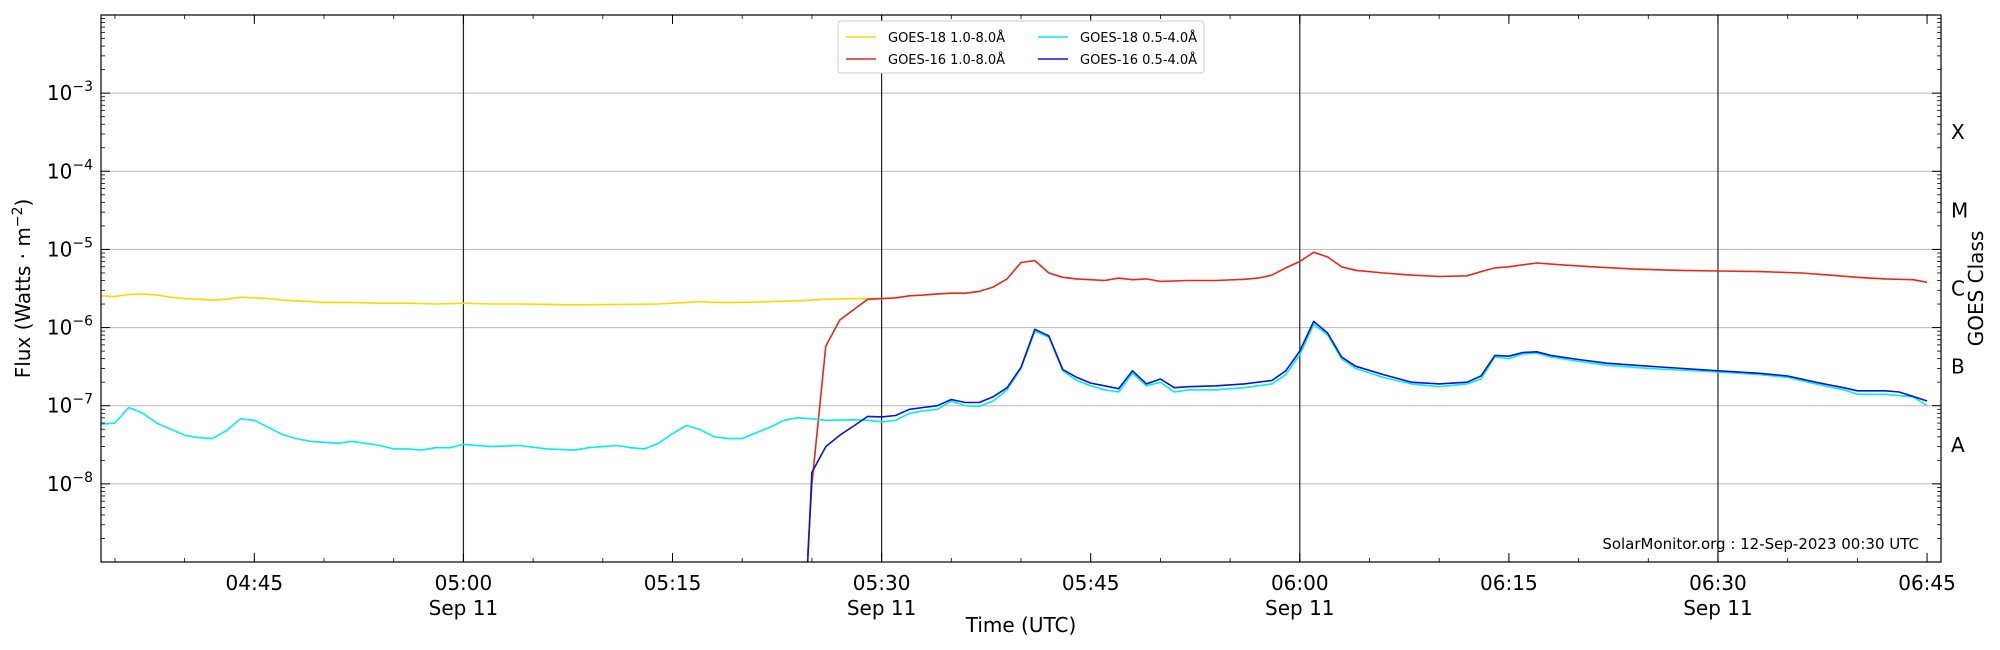 Image resolution: width=2000 pixels, height=650 pixels. Describe the element at coordinates (1718, 583) in the screenshot. I see `x-tick-label: 06:30` at that location.